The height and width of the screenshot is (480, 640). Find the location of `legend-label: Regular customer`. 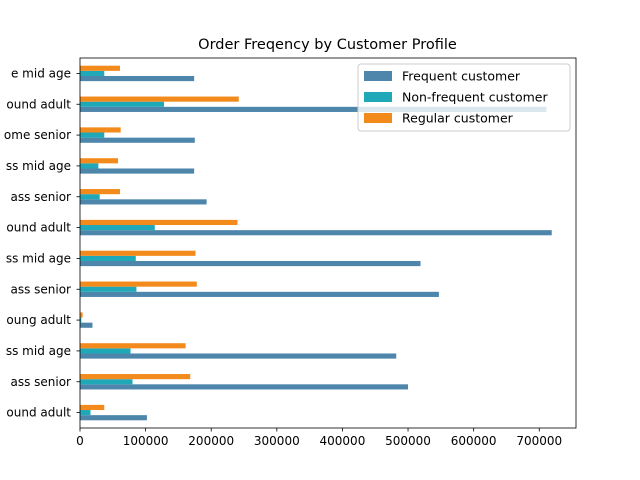

legend-label: Regular customer is located at coordinates (458, 118).